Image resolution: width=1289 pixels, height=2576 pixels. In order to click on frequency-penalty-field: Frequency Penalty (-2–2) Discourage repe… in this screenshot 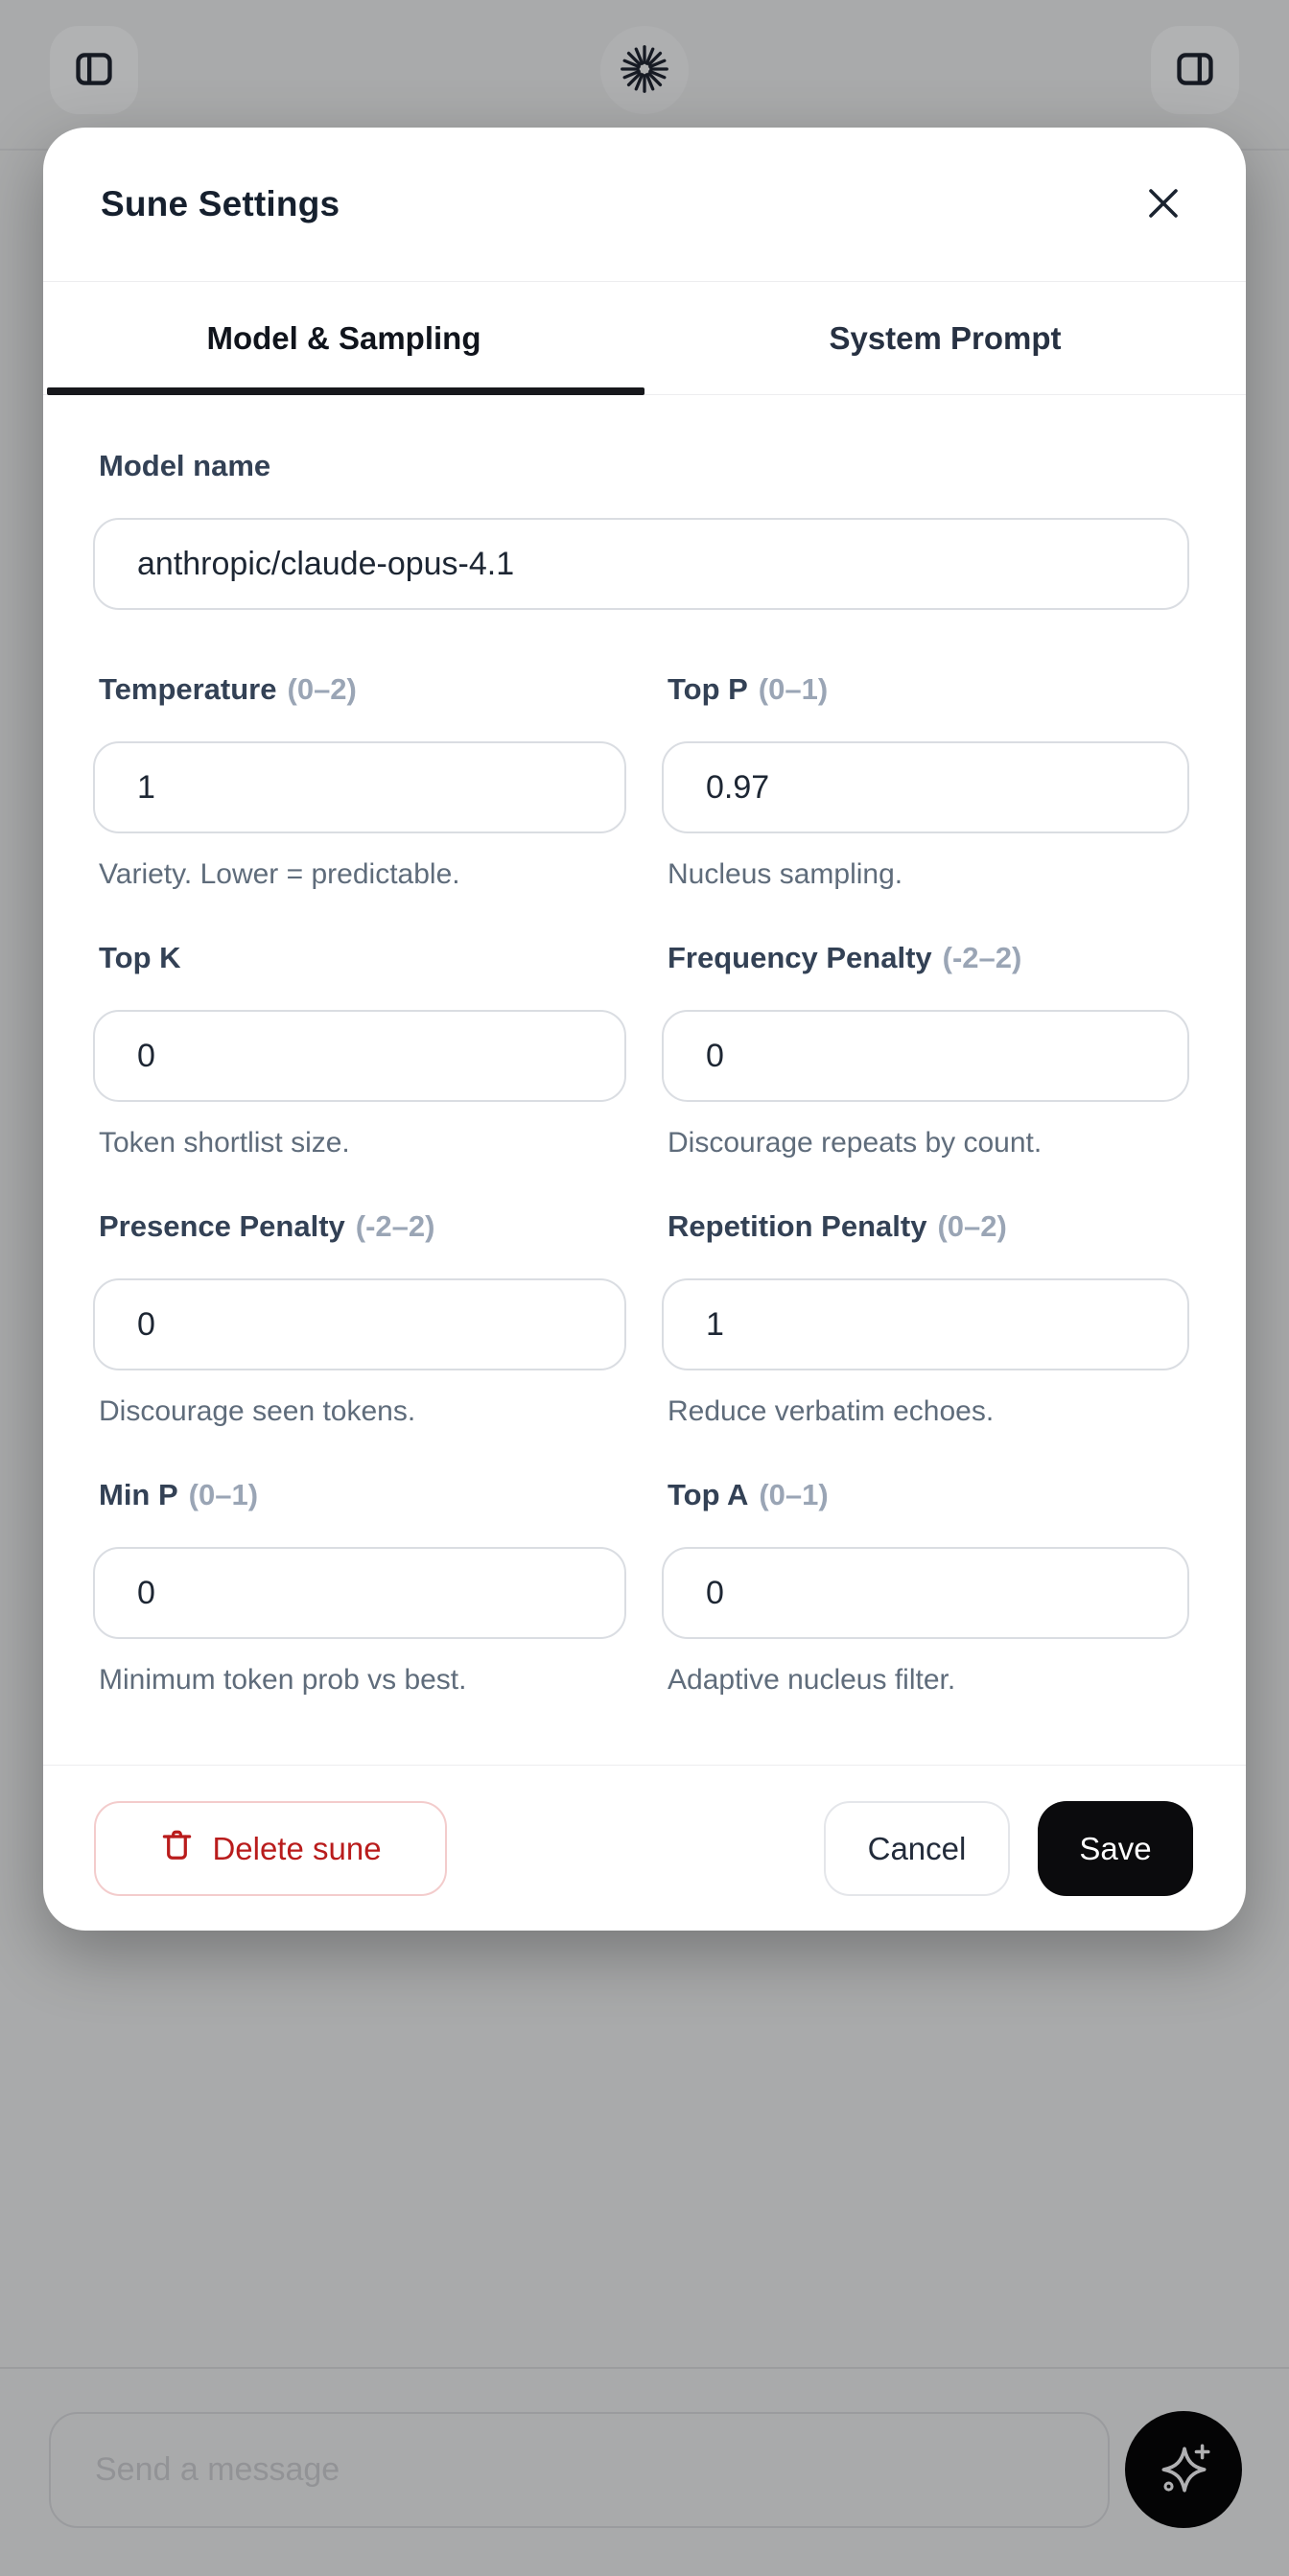, I will do `click(925, 1050)`.